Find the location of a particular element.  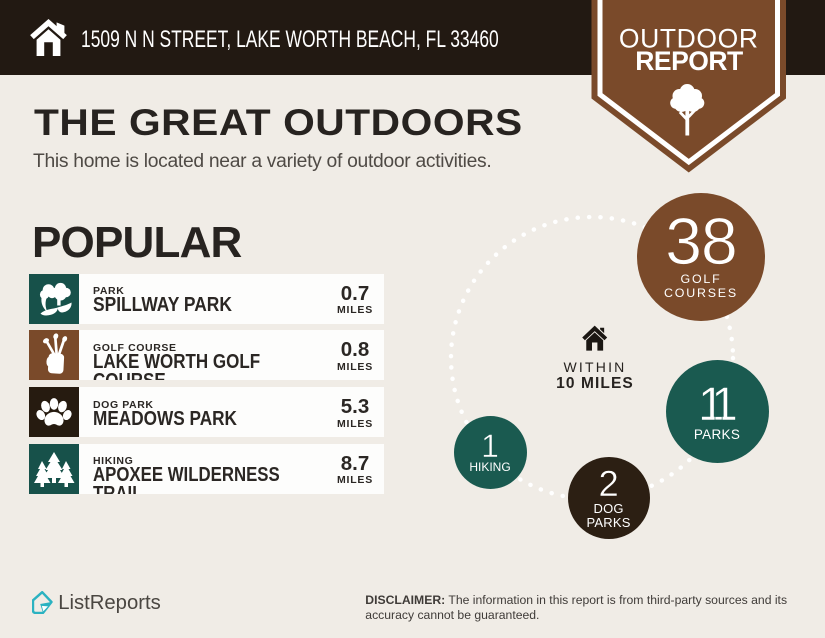

svg-text: REPORT is located at coordinates (689, 61).